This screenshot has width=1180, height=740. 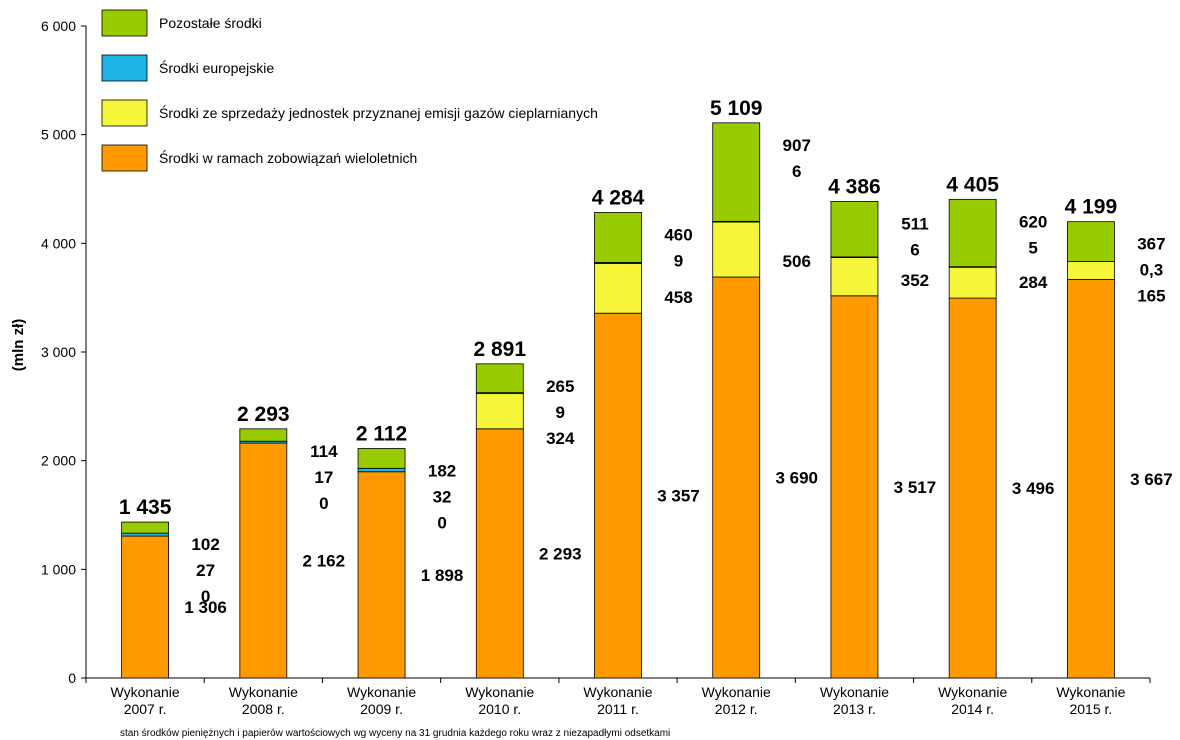 What do you see at coordinates (263, 414) in the screenshot?
I see `bar-total-label: 2 293` at bounding box center [263, 414].